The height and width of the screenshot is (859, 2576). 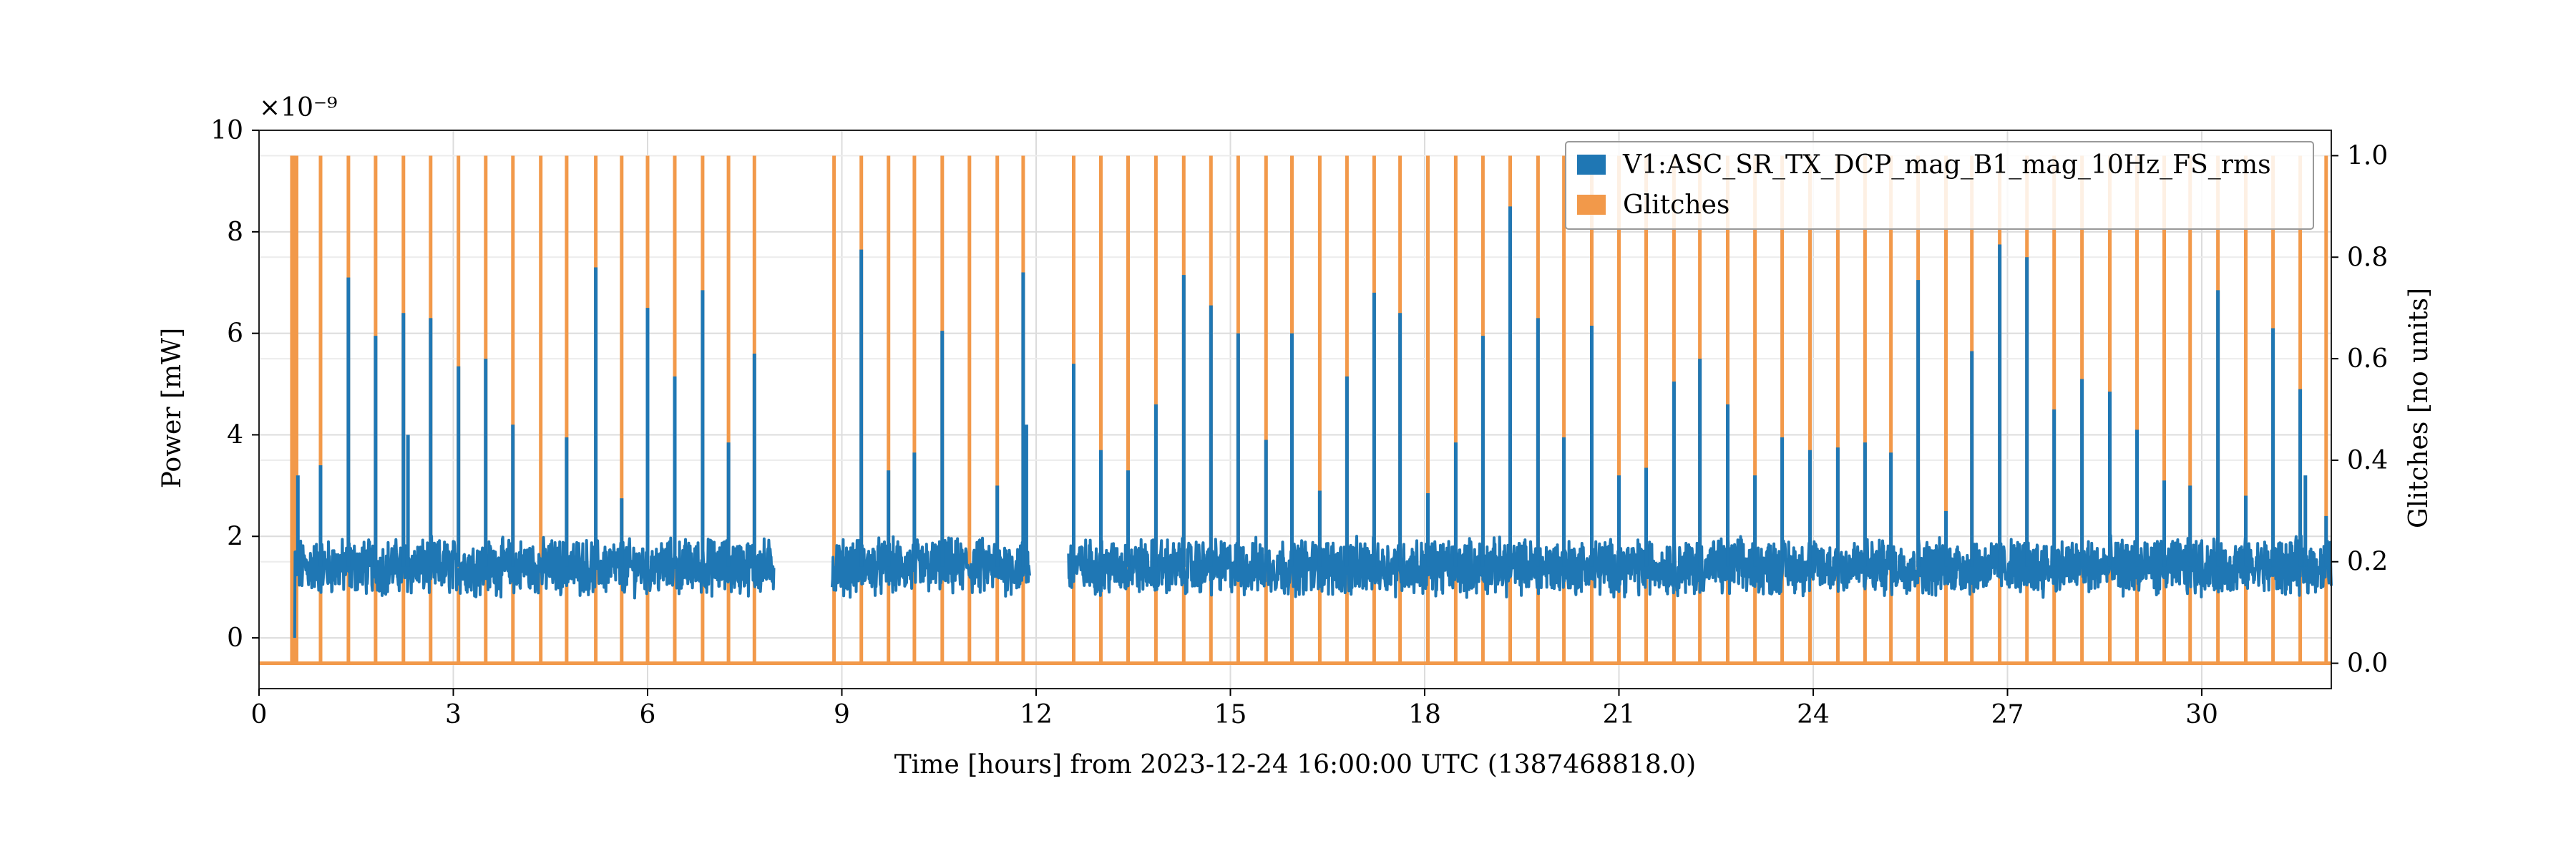 I want to click on x-tick-label: 6, so click(x=648, y=714).